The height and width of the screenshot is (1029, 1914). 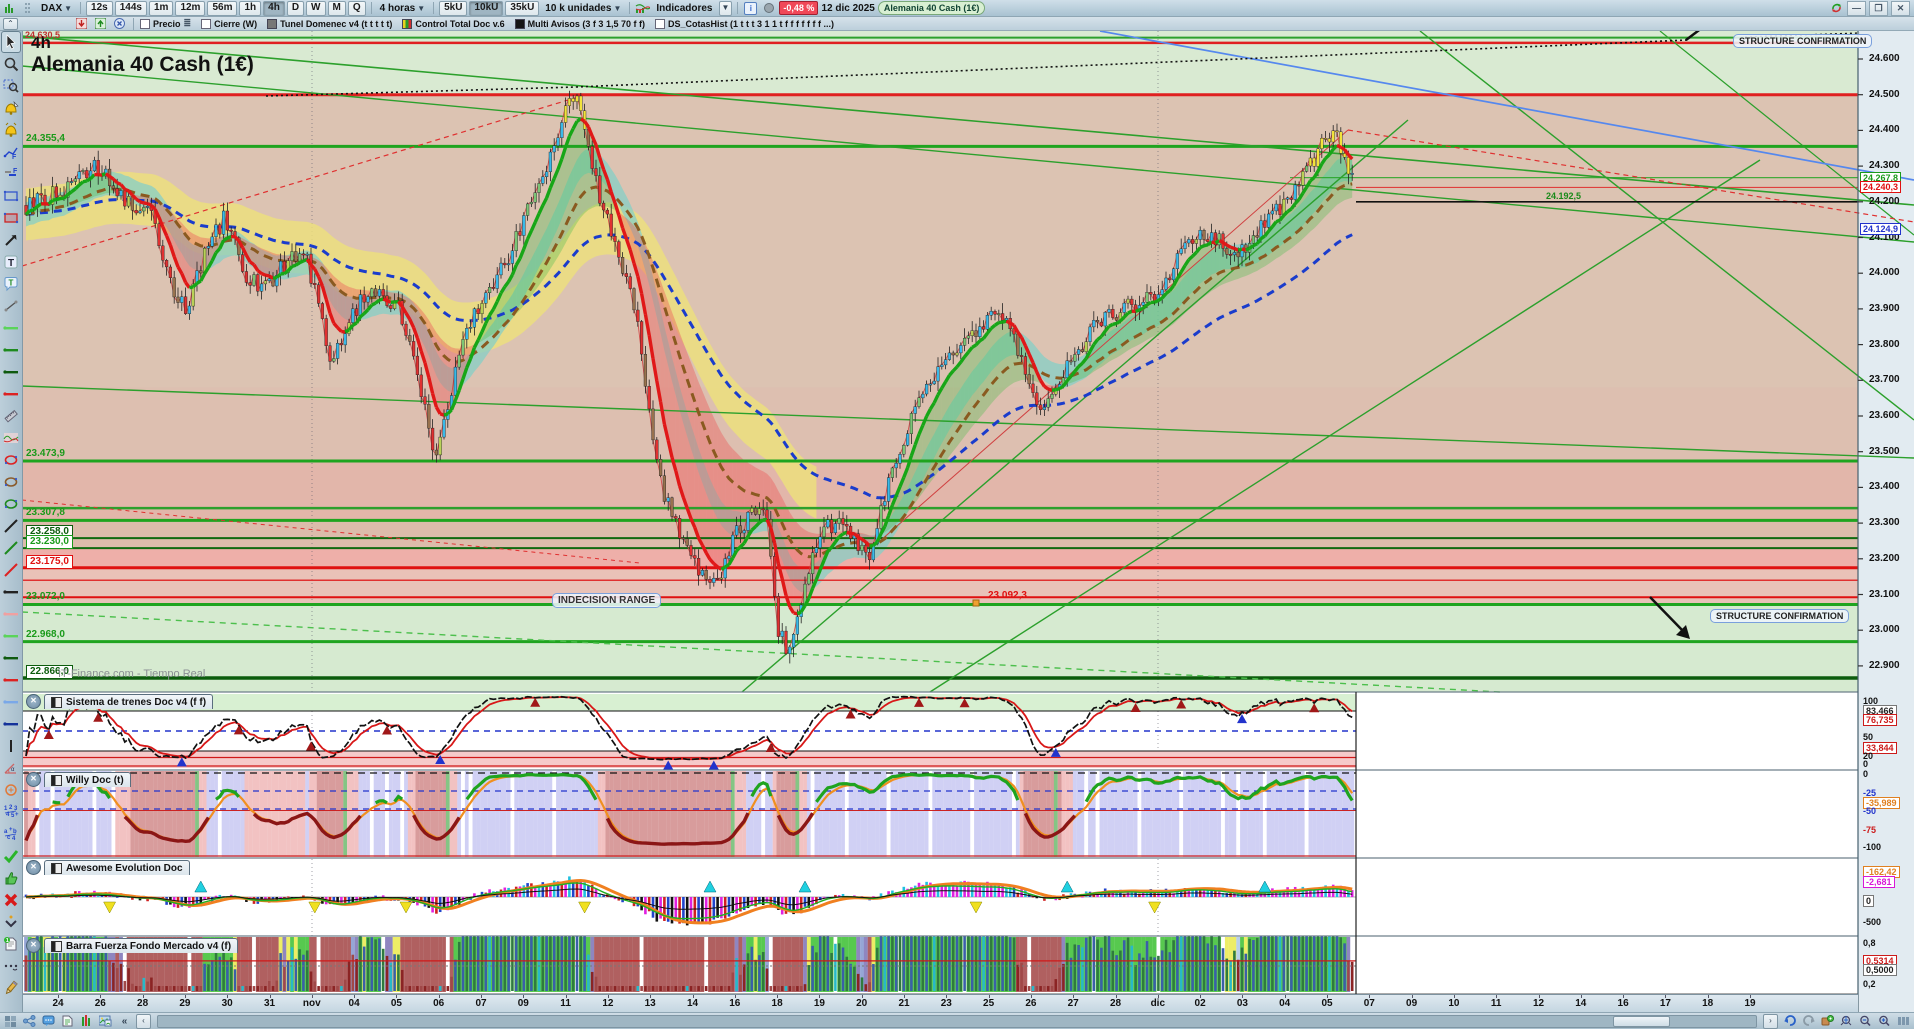 What do you see at coordinates (161, 8) in the screenshot?
I see `timeframe-button-1m: 1m` at bounding box center [161, 8].